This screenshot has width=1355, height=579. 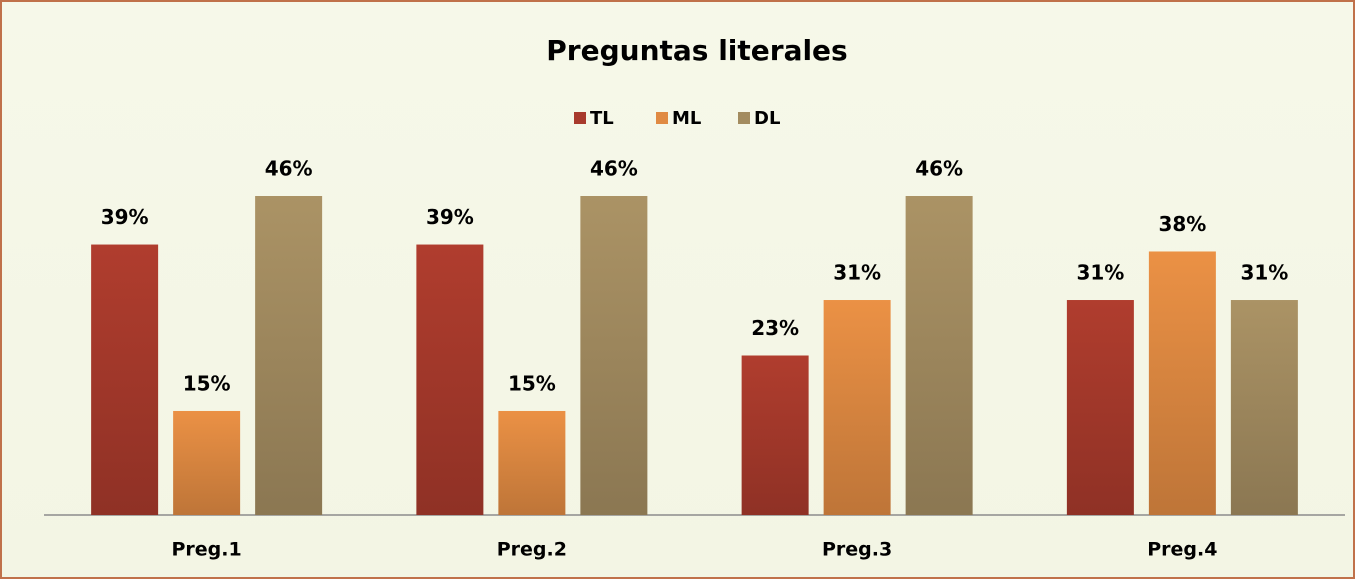 I want to click on x-tick-label: Preg.2, so click(x=532, y=550).